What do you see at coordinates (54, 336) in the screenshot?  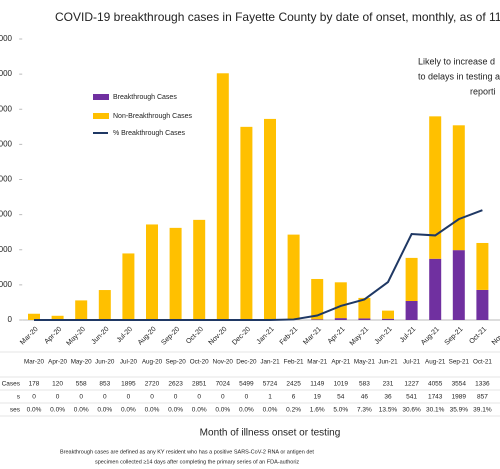 I see `x-tick-label: Apr-20` at bounding box center [54, 336].